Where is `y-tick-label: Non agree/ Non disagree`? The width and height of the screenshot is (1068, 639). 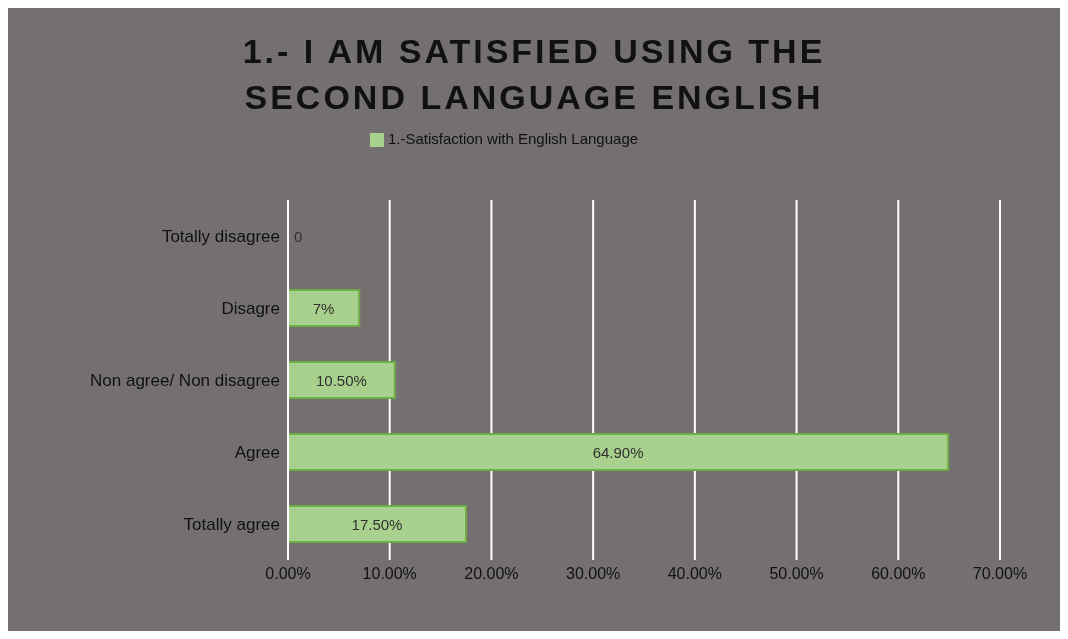
y-tick-label: Non agree/ Non disagree is located at coordinates (185, 381).